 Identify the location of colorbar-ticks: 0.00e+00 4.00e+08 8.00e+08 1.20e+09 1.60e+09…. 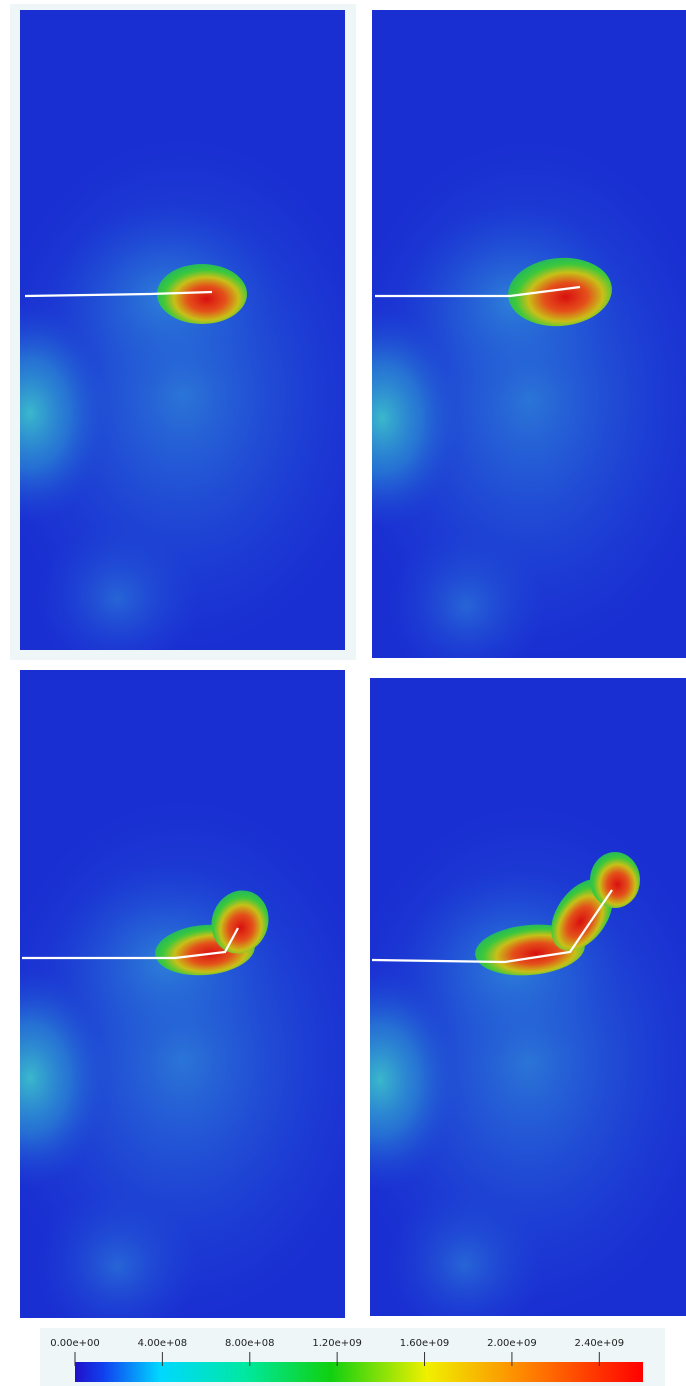
(337, 1352).